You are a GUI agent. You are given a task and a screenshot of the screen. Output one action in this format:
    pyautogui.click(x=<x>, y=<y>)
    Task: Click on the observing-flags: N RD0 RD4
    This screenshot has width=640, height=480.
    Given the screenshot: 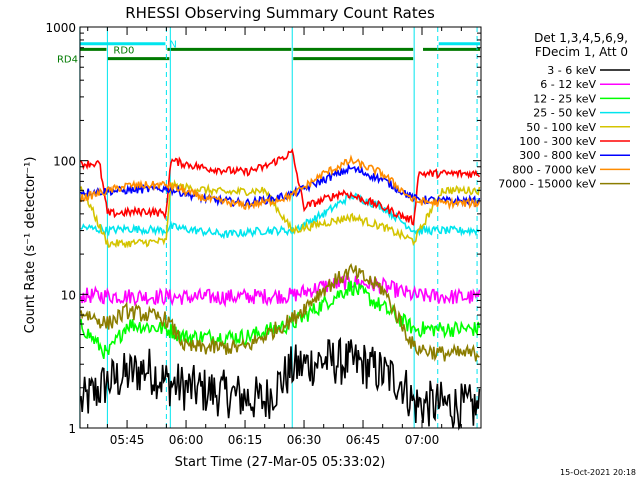 What is the action you would take?
    pyautogui.click(x=268, y=53)
    